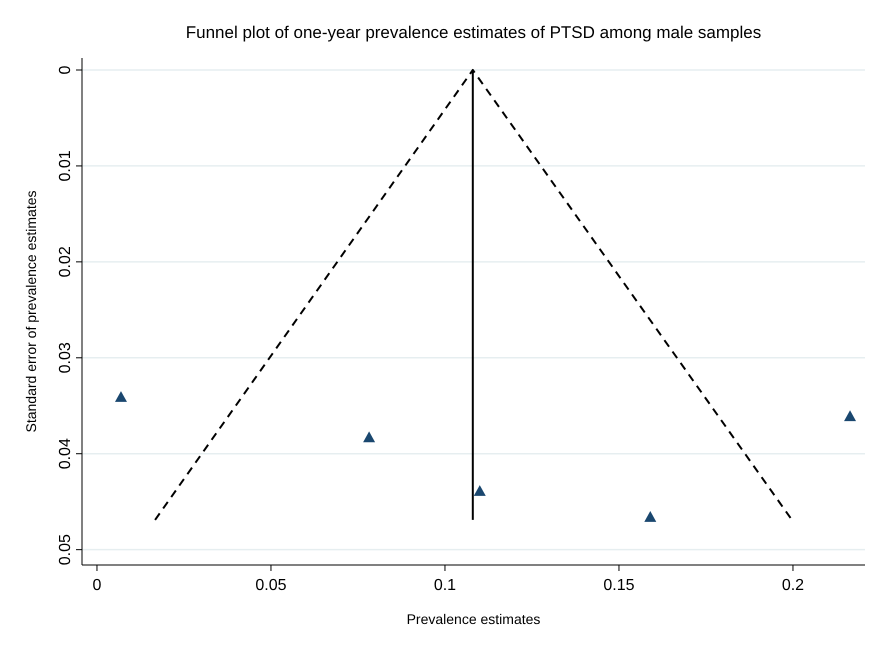 The image size is (885, 647). I want to click on y-tick-label: 0.05, so click(65, 550).